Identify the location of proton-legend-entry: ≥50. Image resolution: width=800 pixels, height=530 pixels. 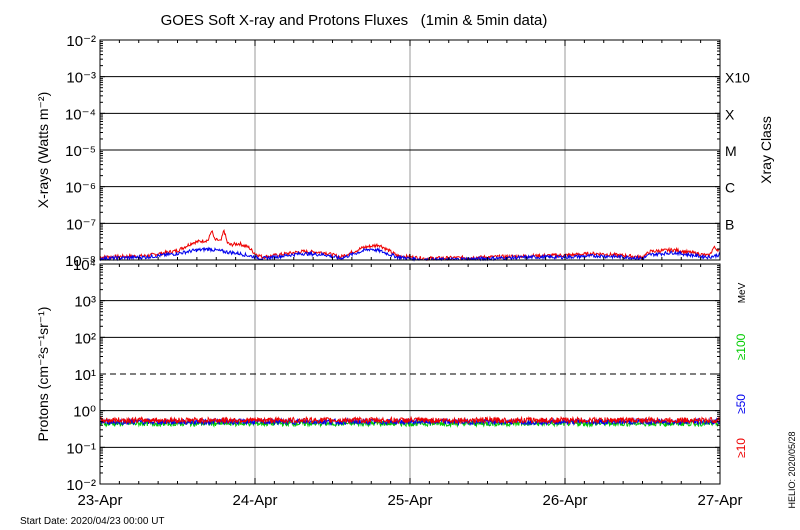
(741, 404).